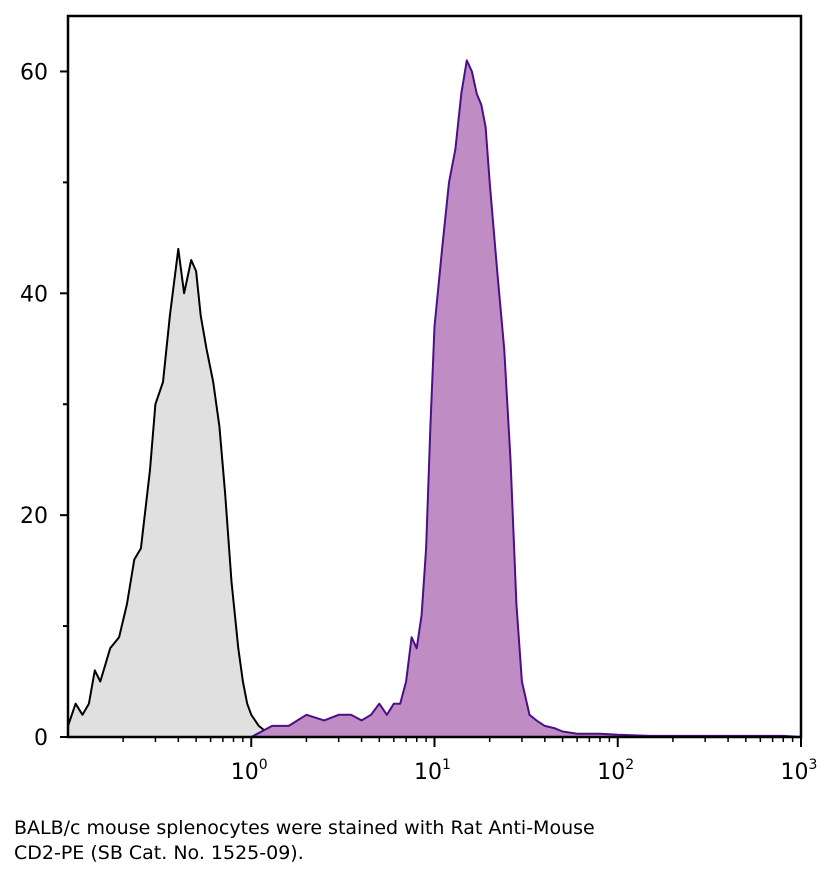 The width and height of the screenshot is (829, 881). Describe the element at coordinates (34, 516) in the screenshot. I see `y-tick-label-20: 20` at that location.